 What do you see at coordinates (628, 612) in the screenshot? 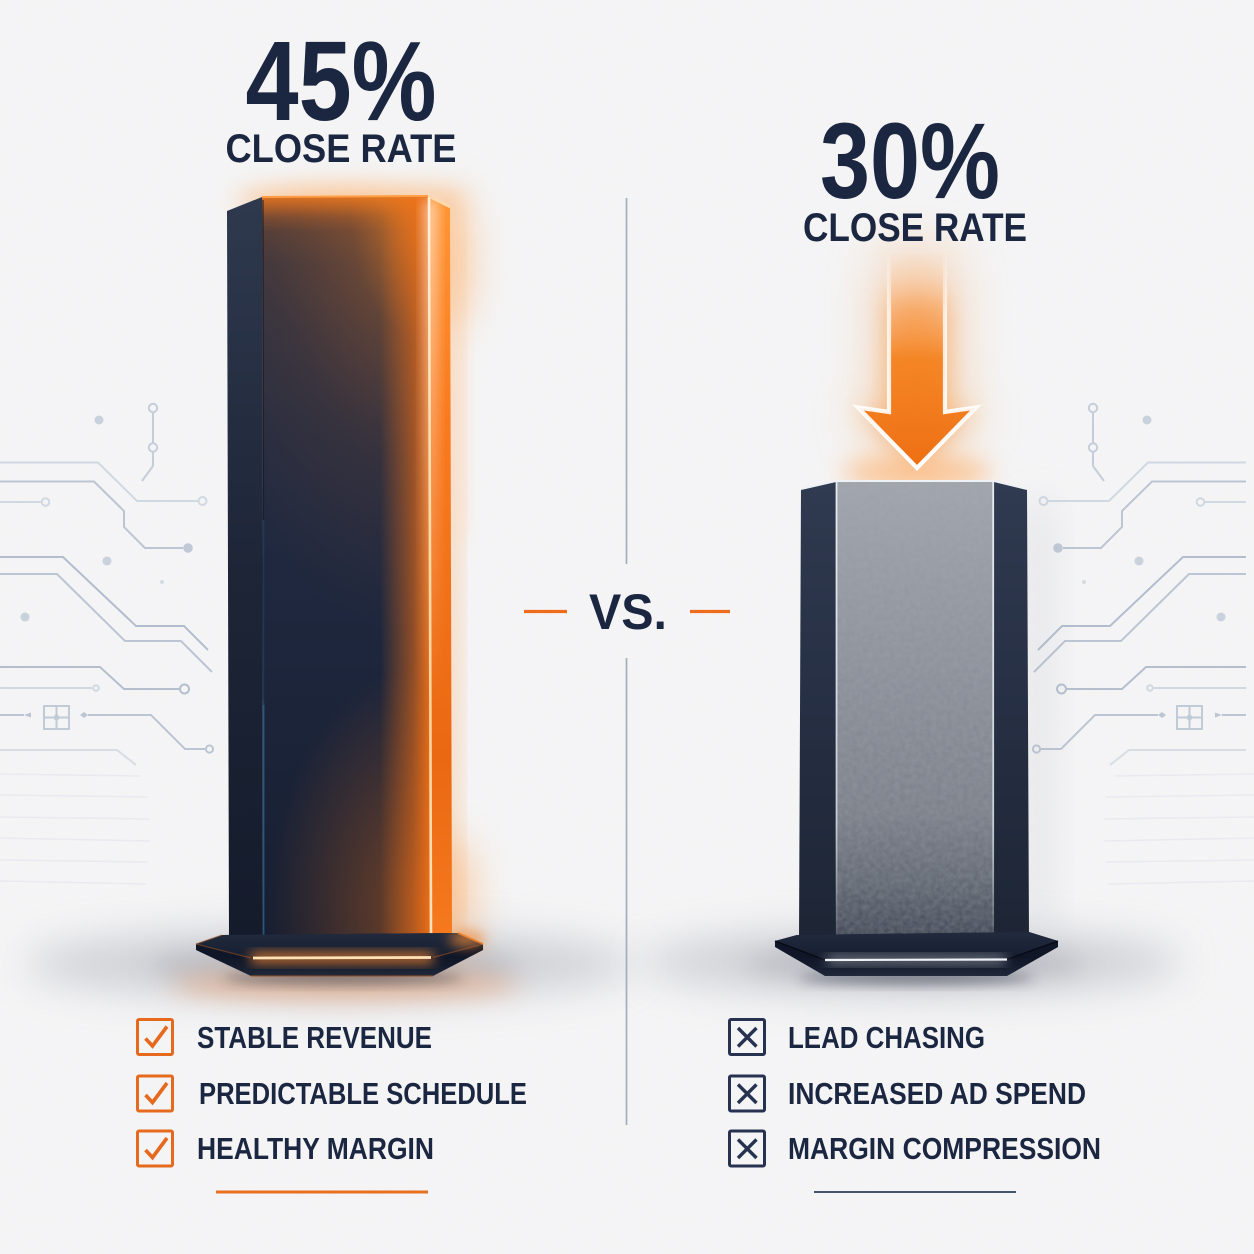
I see `svg-text: VS.` at bounding box center [628, 612].